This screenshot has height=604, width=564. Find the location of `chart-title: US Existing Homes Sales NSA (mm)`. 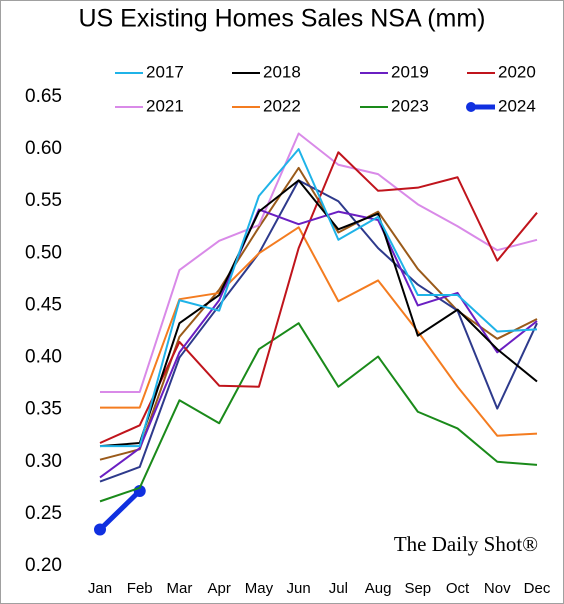

chart-title: US Existing Homes Sales NSA (mm) is located at coordinates (281, 19).